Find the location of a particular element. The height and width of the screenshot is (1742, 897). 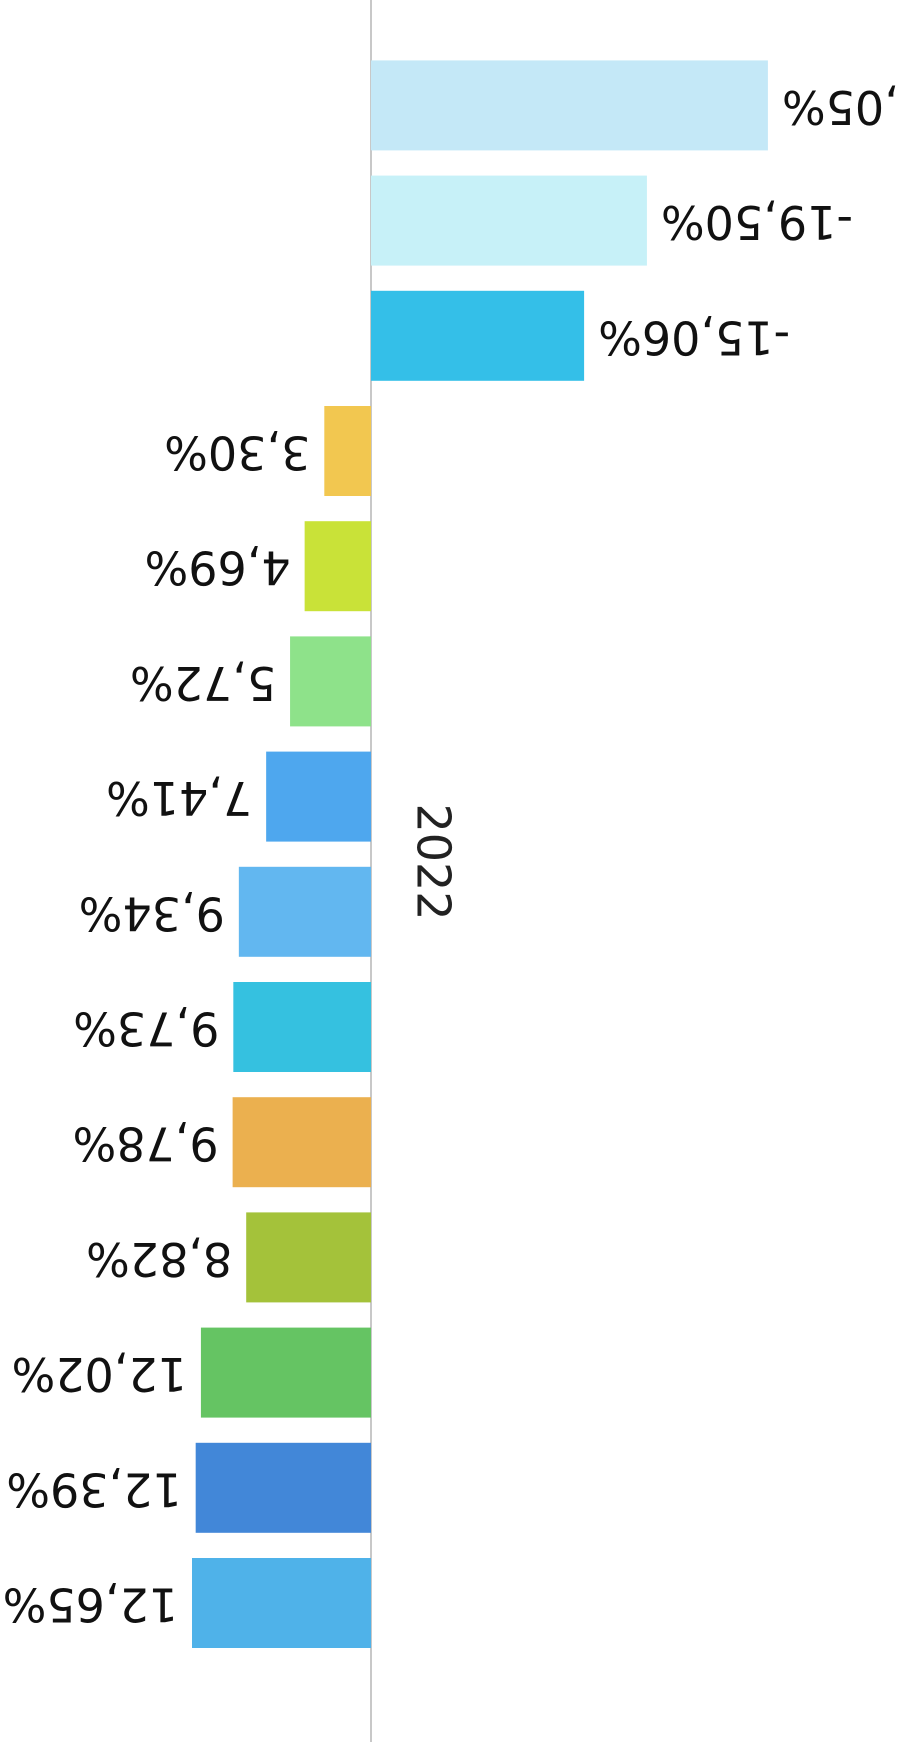

value-label-7: 7,41% is located at coordinates (179, 798).